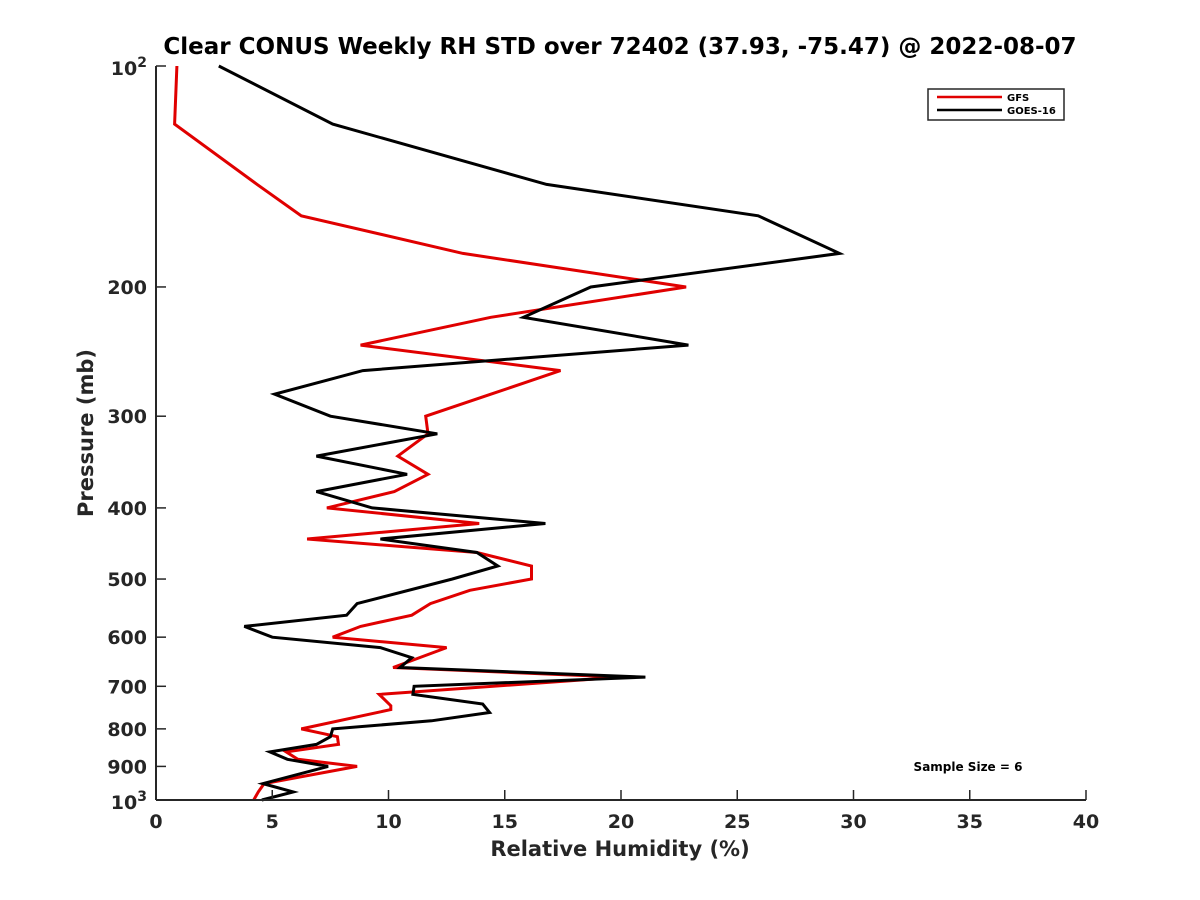 This screenshot has height=900, width=1200. What do you see at coordinates (86, 433) in the screenshot?
I see `y-axis-label: Pressure (mb)` at bounding box center [86, 433].